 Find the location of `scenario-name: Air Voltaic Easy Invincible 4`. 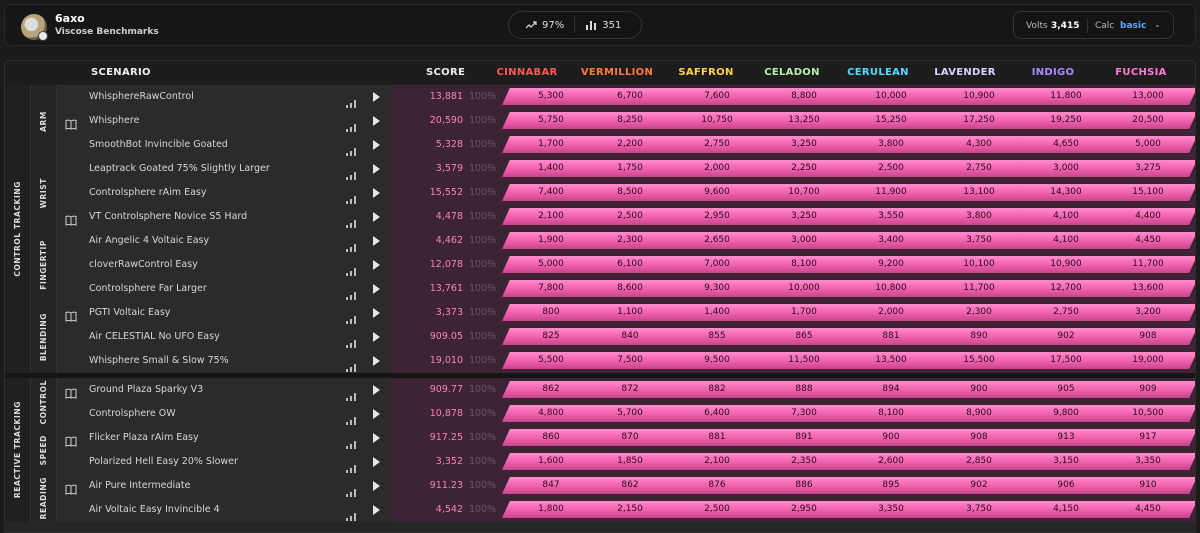

scenario-name: Air Voltaic Easy Invincible 4 is located at coordinates (154, 509).